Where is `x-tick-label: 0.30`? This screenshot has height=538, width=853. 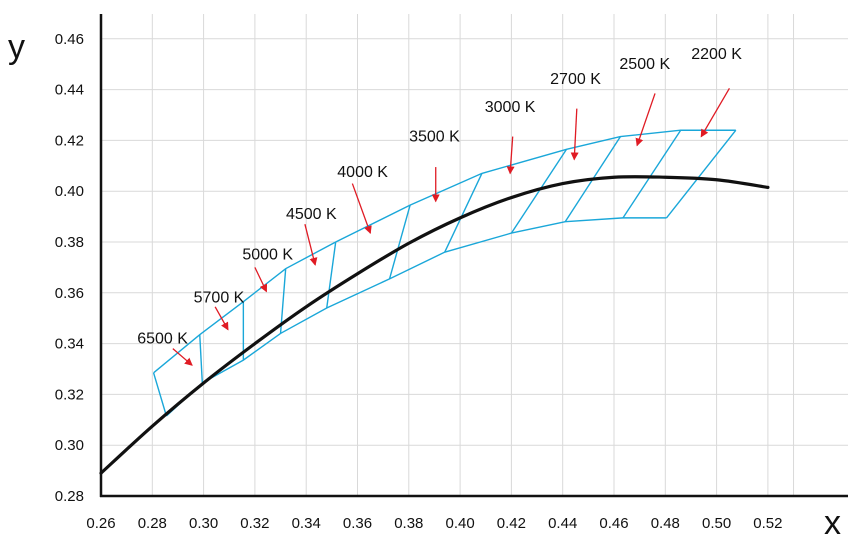
x-tick-label: 0.30 is located at coordinates (203, 523).